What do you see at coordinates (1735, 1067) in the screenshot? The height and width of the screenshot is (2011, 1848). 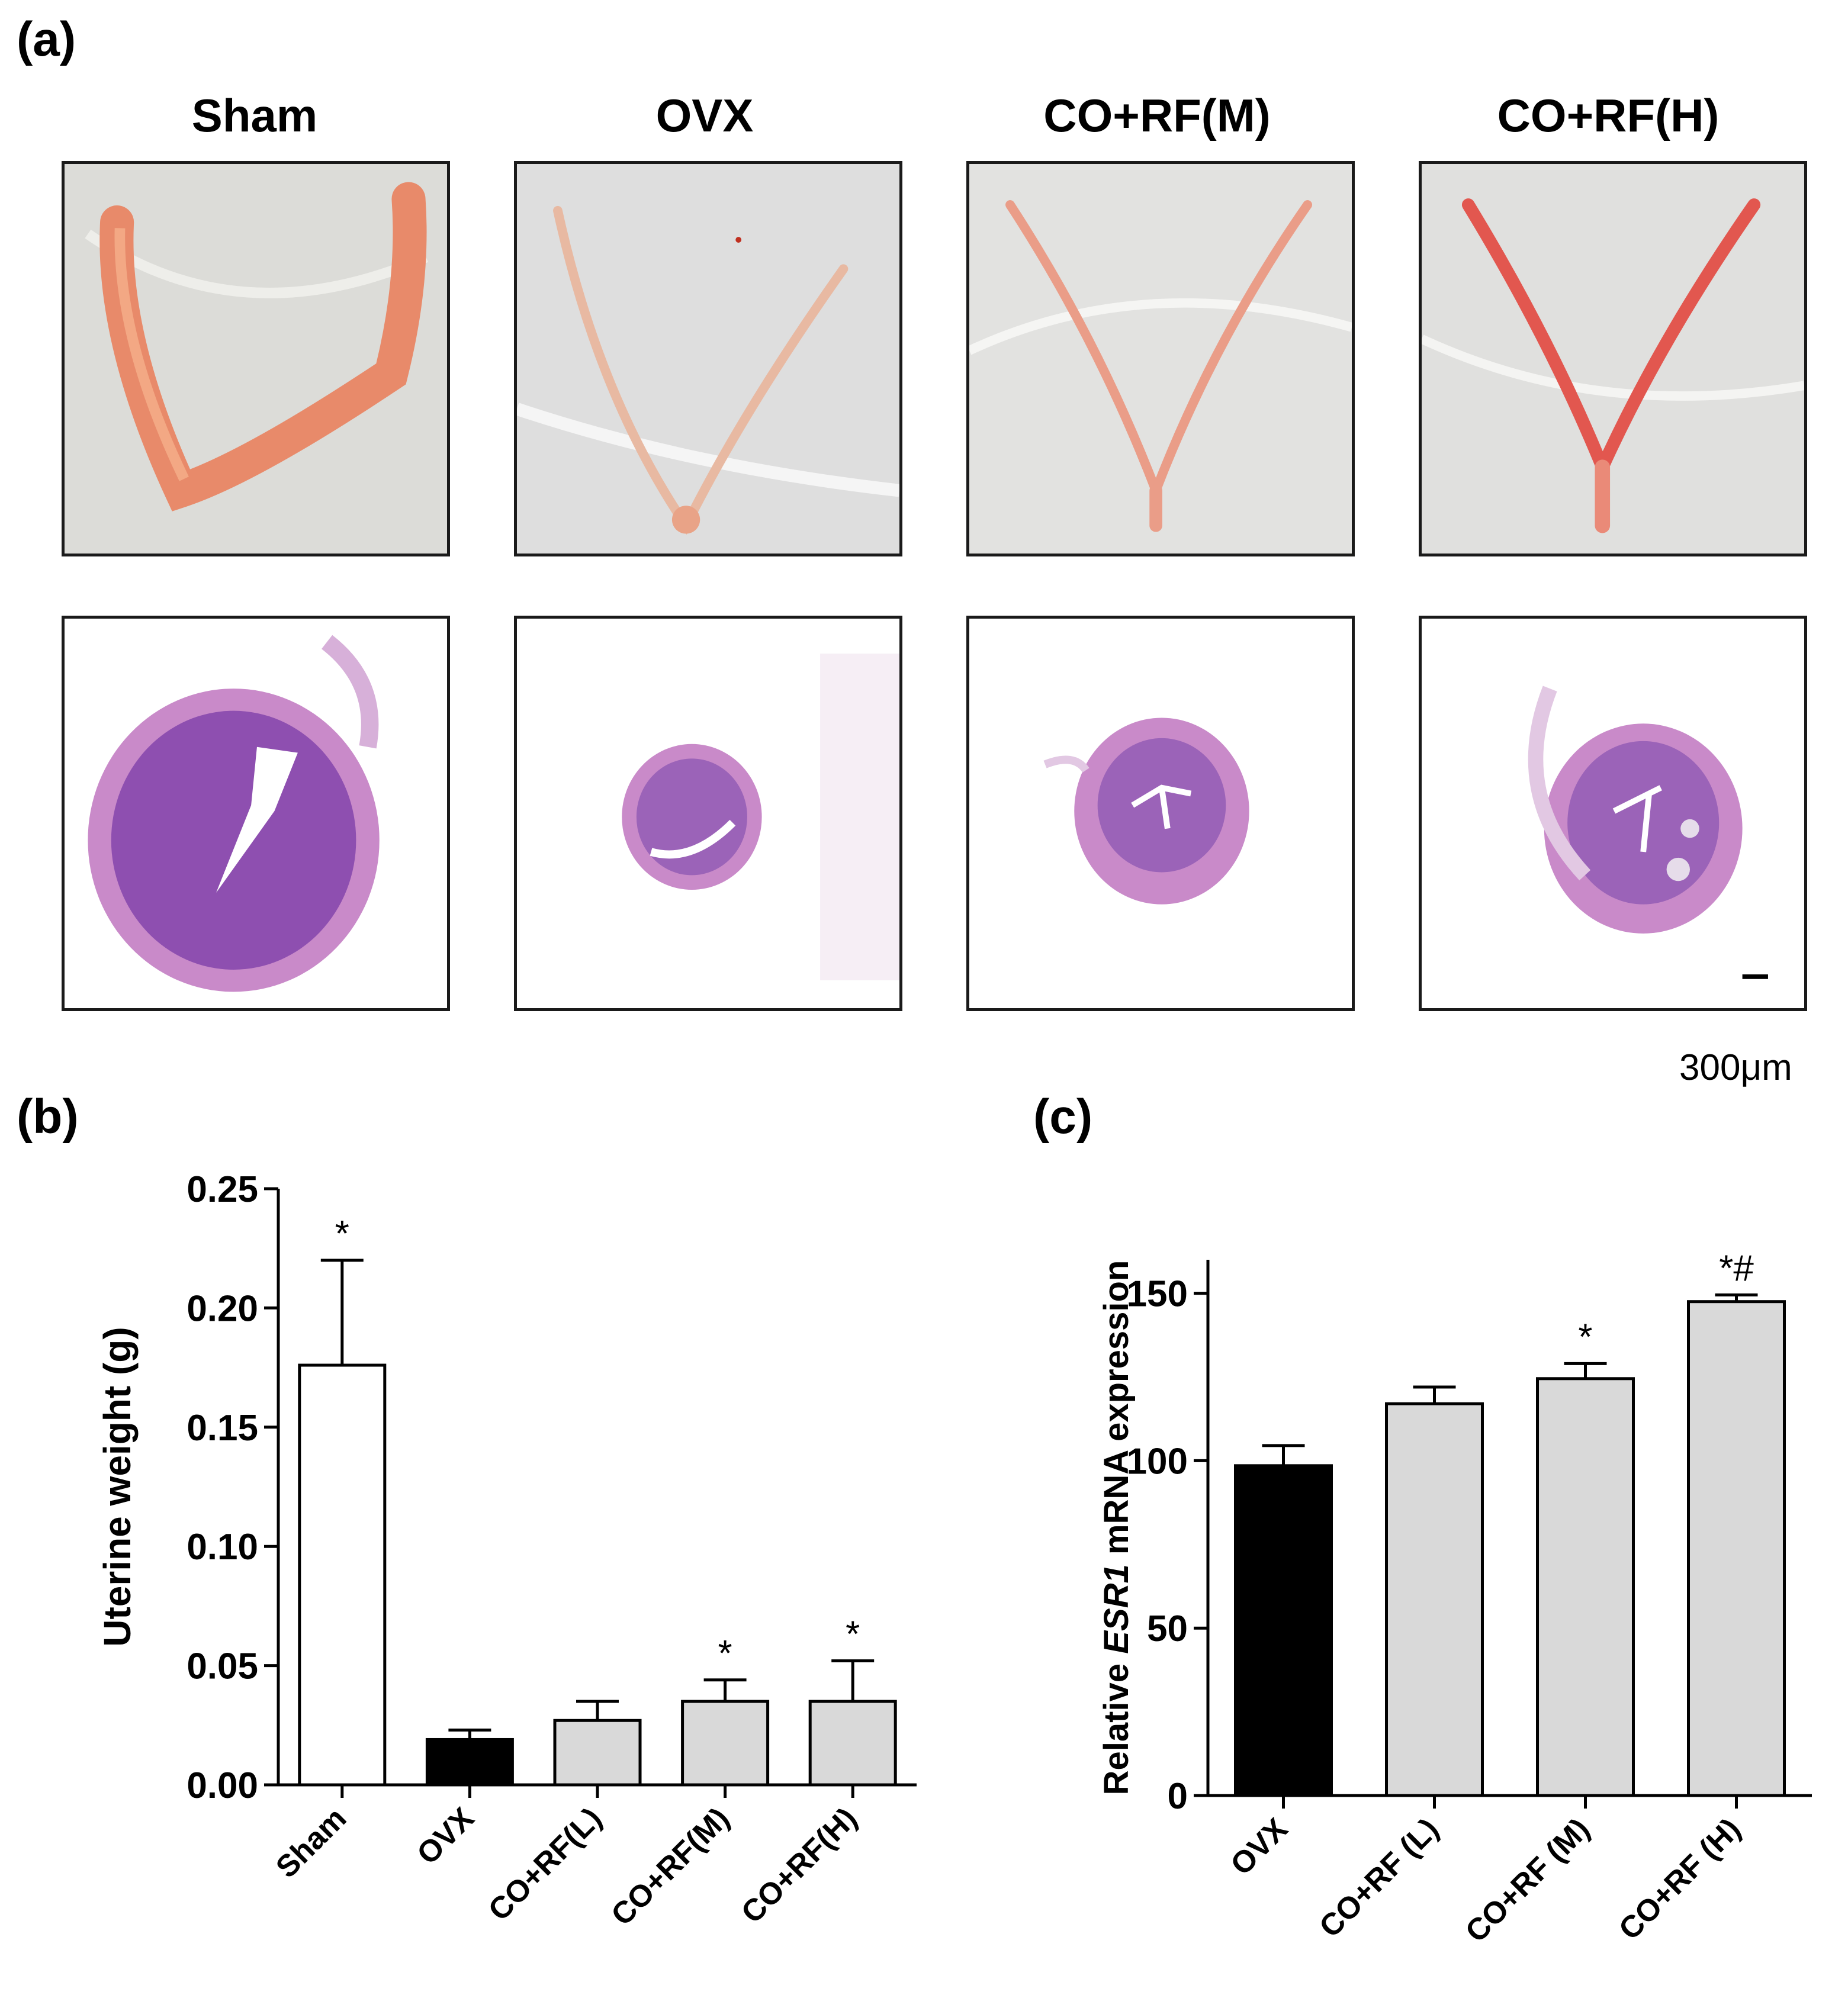 I see `scale-bar-label: 300μm` at bounding box center [1735, 1067].